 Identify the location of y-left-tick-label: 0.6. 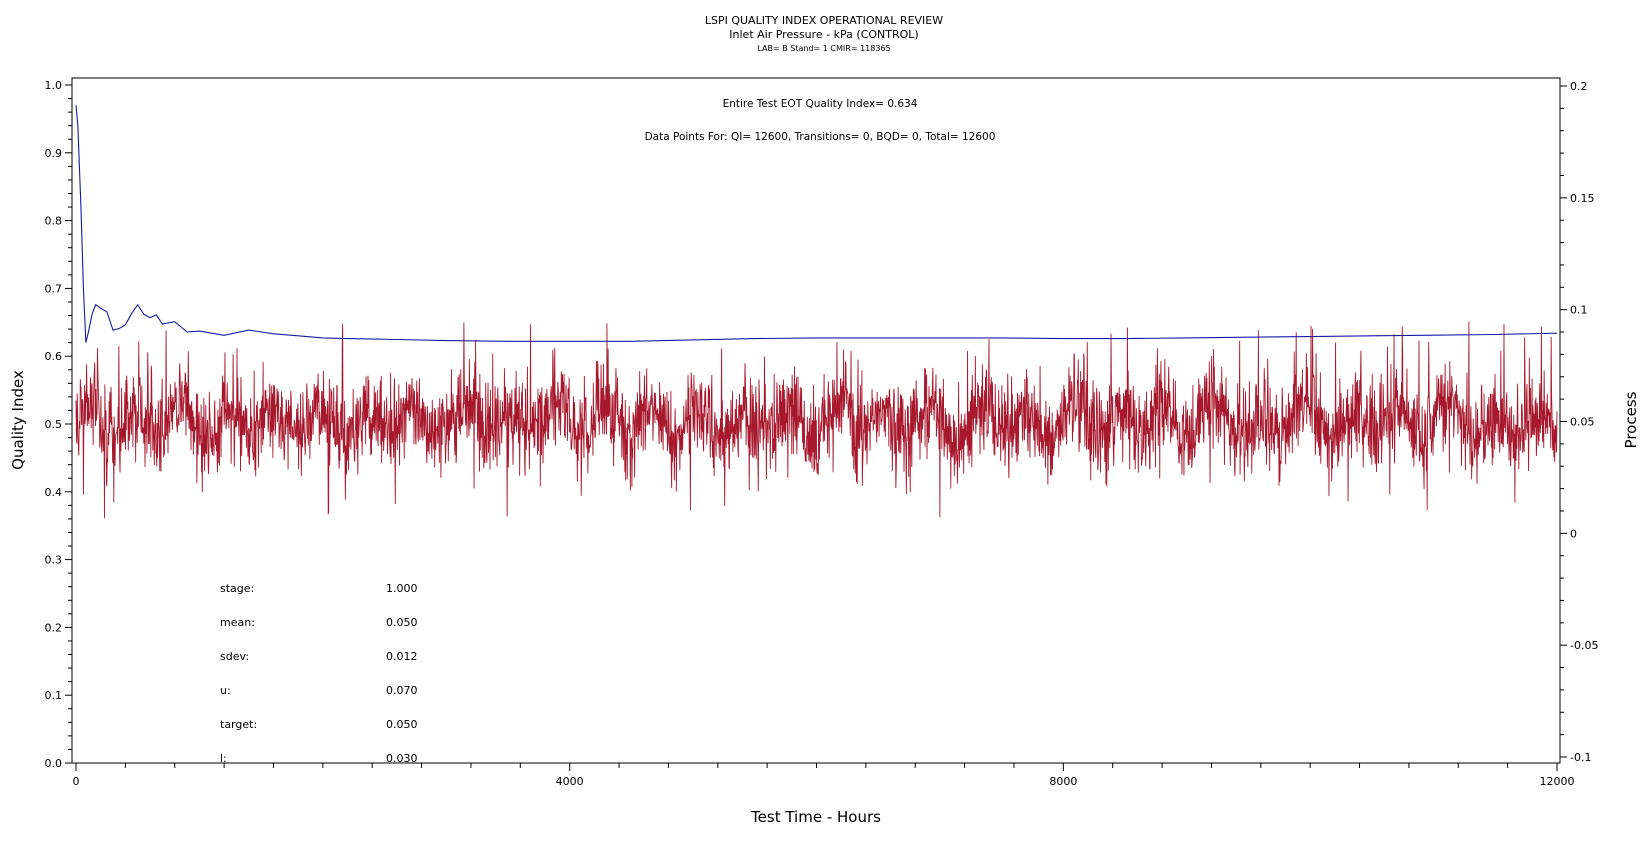
(54, 356).